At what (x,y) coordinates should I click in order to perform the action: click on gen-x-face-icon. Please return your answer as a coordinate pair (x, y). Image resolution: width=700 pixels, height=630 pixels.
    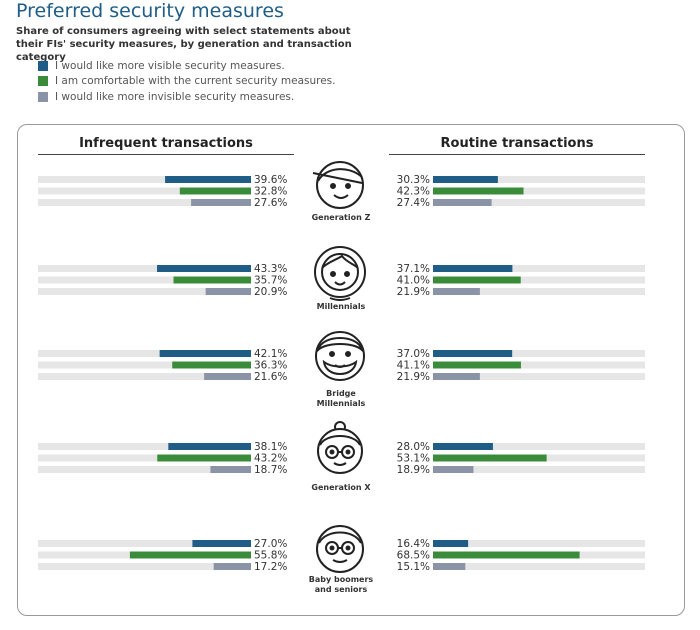
    Looking at the image, I should click on (340, 447).